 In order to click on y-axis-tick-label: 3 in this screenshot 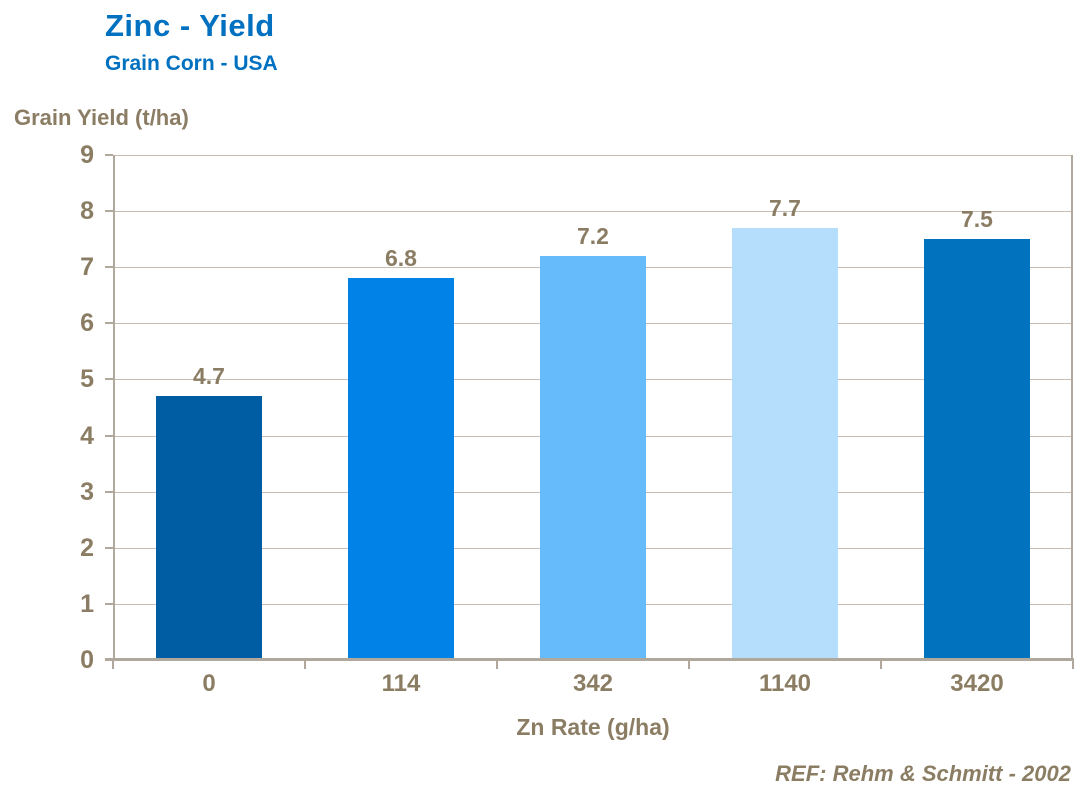, I will do `click(87, 491)`.